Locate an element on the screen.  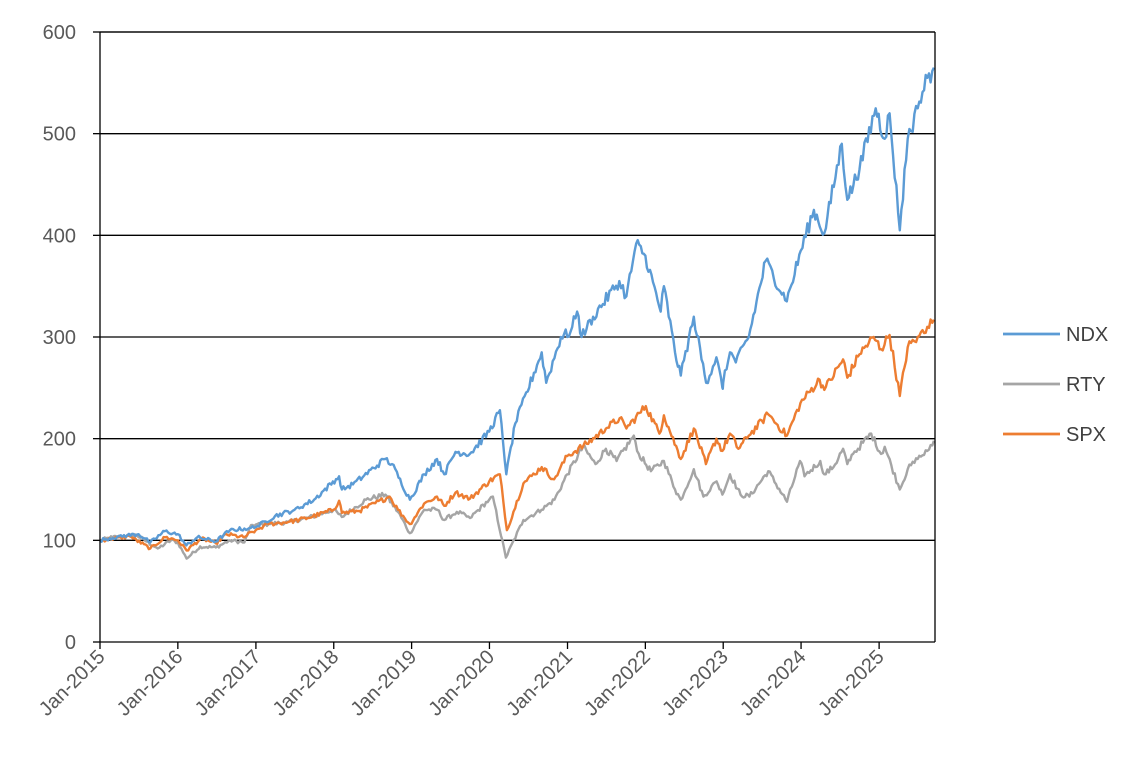
x-tick-label: Jan-2017 is located at coordinates (228, 683).